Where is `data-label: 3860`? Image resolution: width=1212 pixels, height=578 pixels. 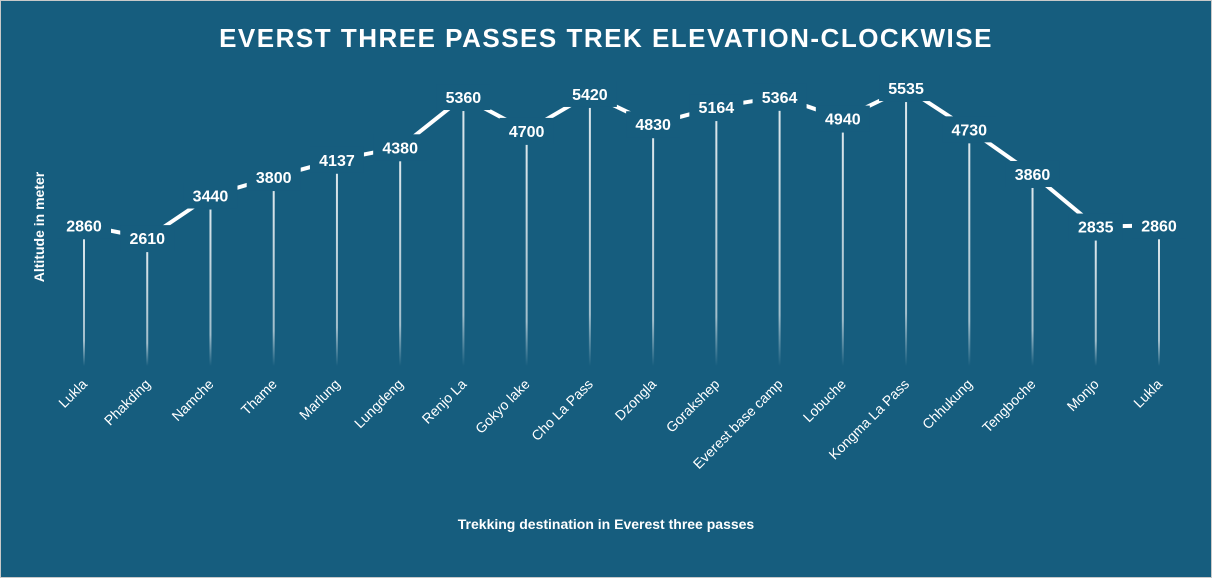
data-label: 3860 is located at coordinates (1033, 175).